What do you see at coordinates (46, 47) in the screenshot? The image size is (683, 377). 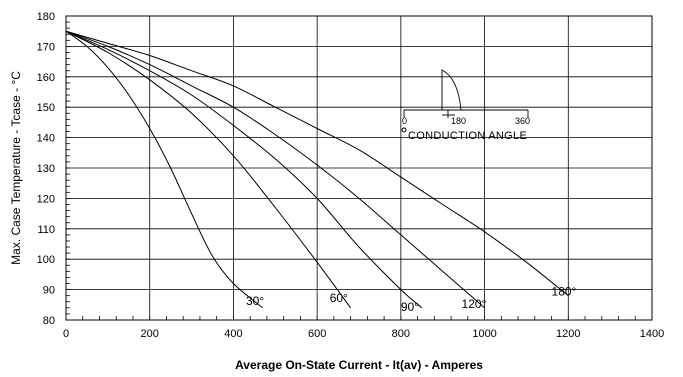 I see `y-tick-label: 170` at bounding box center [46, 47].